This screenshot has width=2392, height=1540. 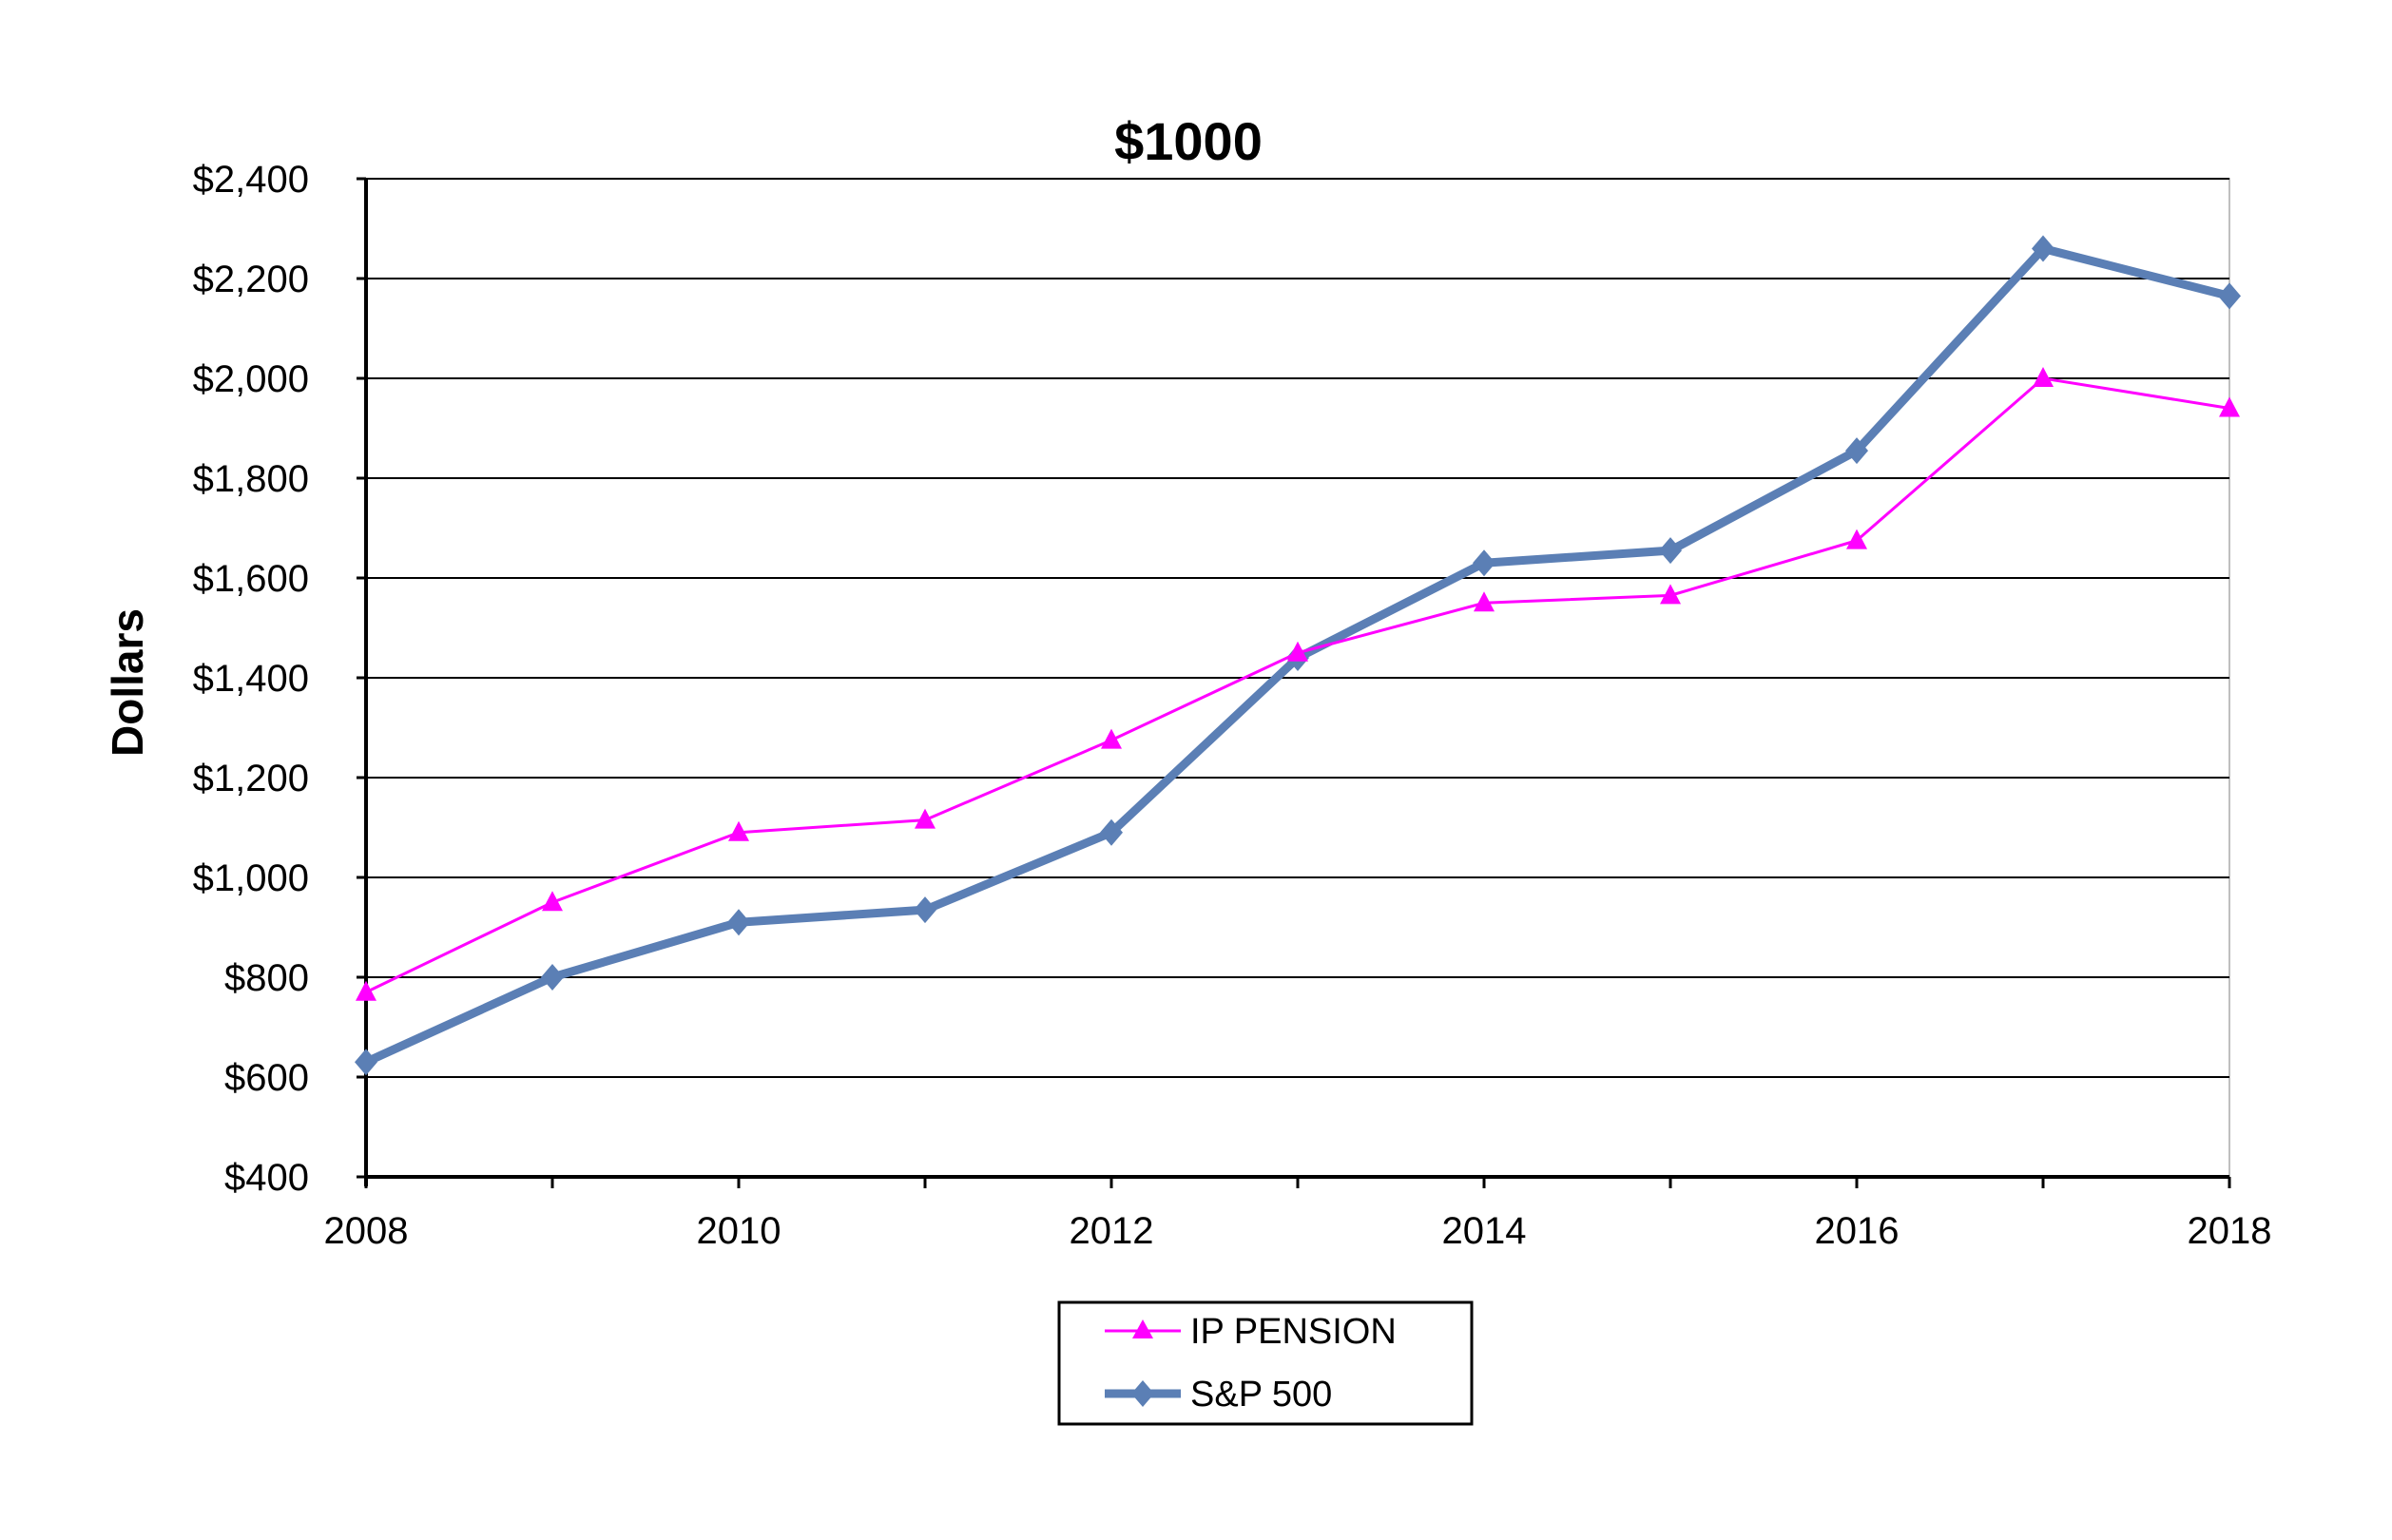 I want to click on y-axis-label: Dollars, so click(x=127, y=682).